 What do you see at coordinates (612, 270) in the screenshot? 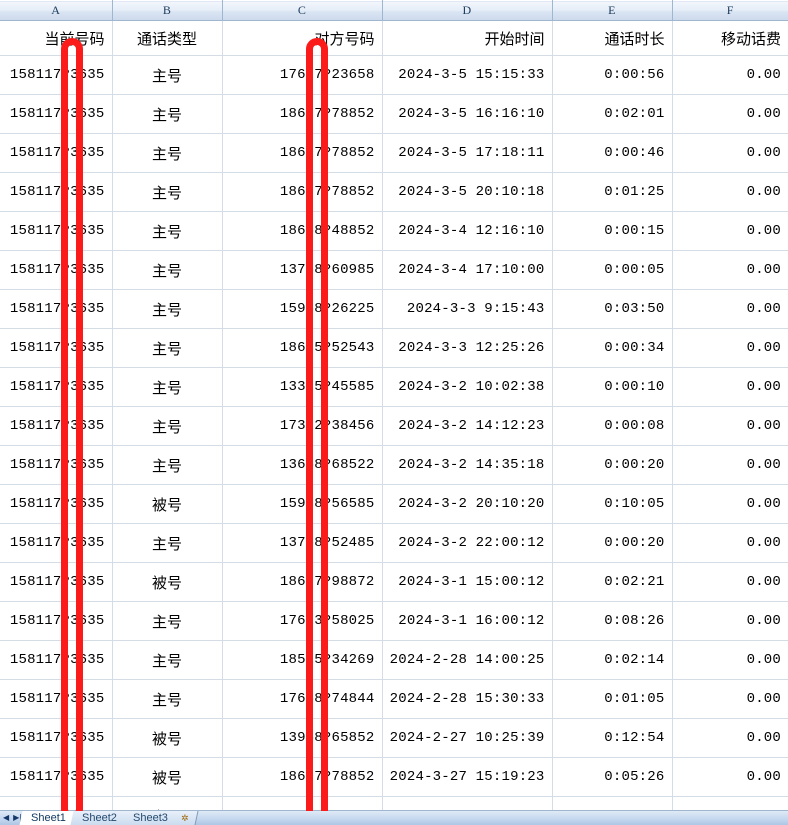
I see `cell-duration: 0:00:05` at bounding box center [612, 270].